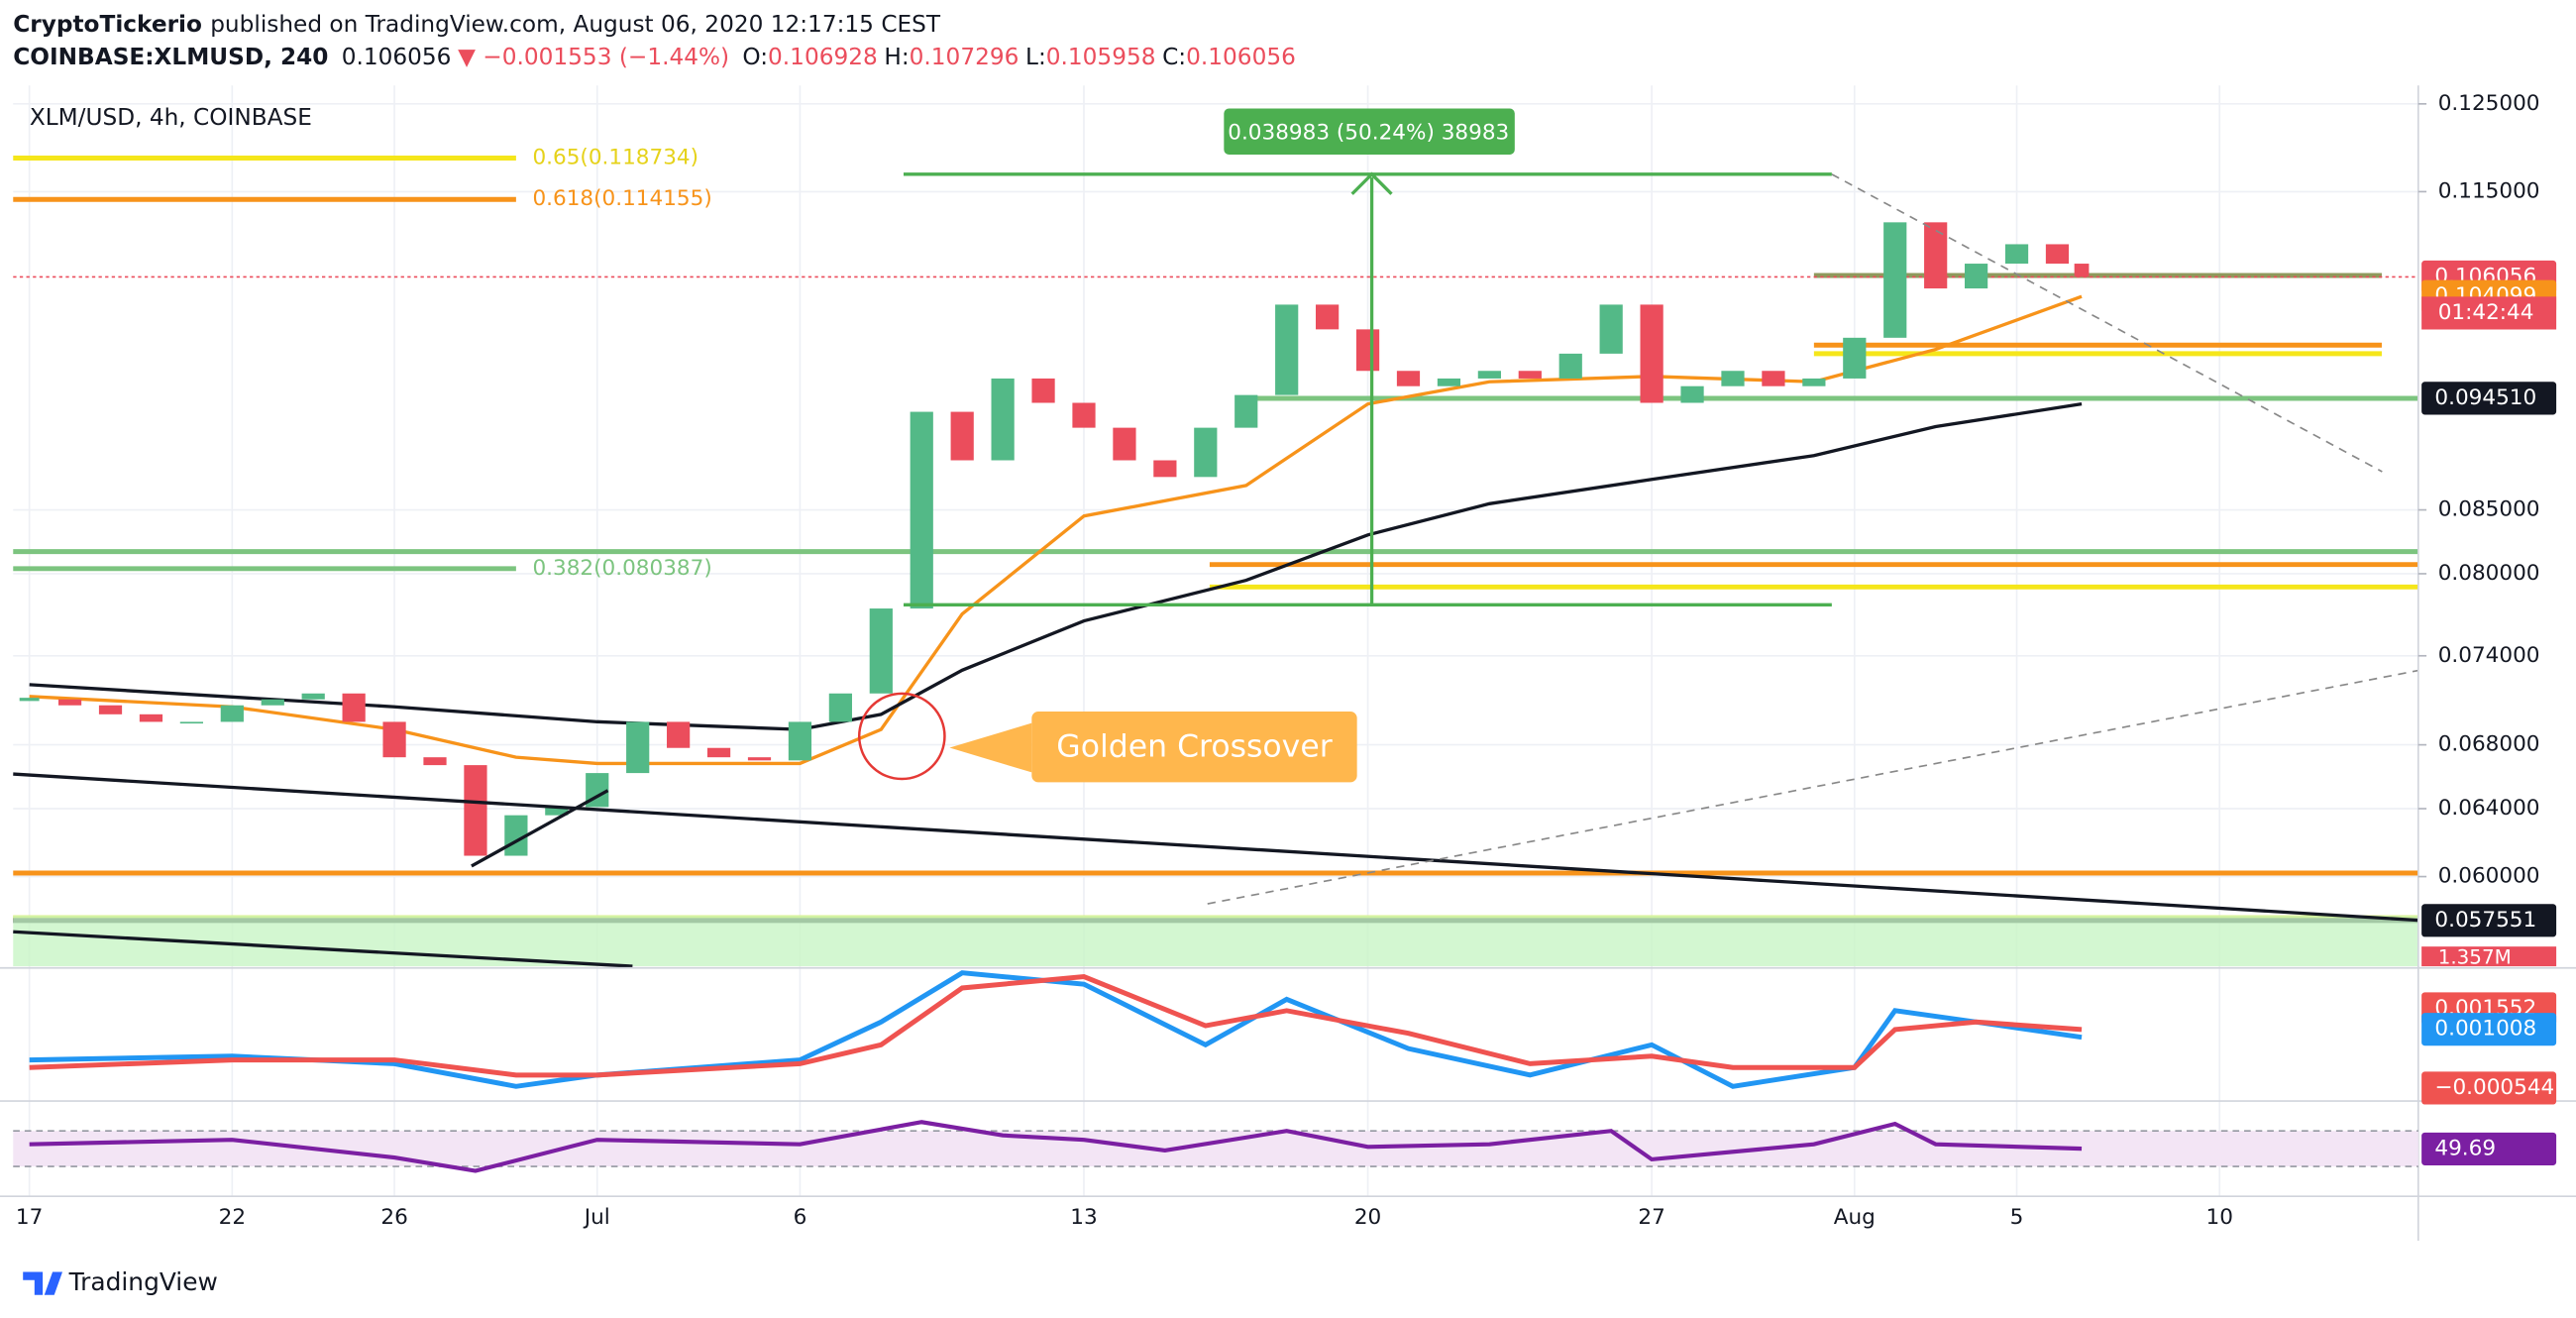 Image resolution: width=2576 pixels, height=1318 pixels. What do you see at coordinates (1194, 747) in the screenshot?
I see `callout-label: Golden Crossover` at bounding box center [1194, 747].